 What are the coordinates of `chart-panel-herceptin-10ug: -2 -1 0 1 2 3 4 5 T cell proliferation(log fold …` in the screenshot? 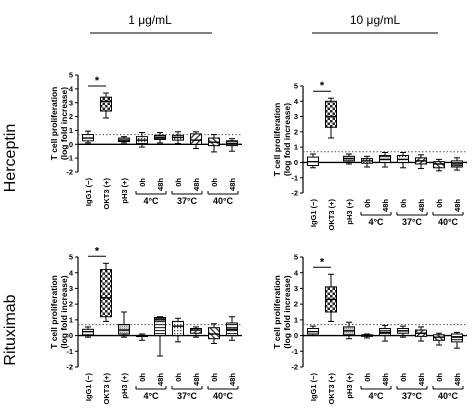 It's located at (369, 155).